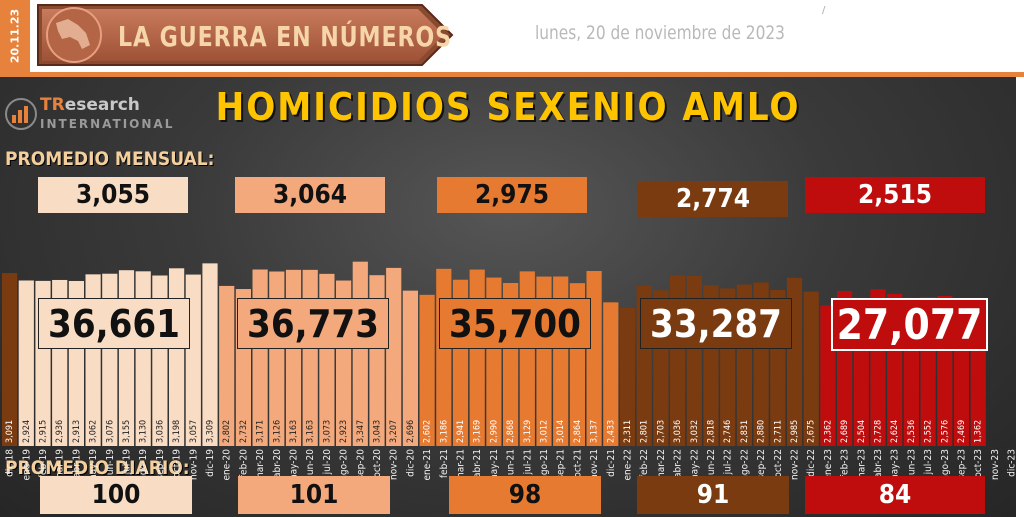 This screenshot has height=517, width=1024. I want to click on total-2020: 36,773, so click(313, 323).